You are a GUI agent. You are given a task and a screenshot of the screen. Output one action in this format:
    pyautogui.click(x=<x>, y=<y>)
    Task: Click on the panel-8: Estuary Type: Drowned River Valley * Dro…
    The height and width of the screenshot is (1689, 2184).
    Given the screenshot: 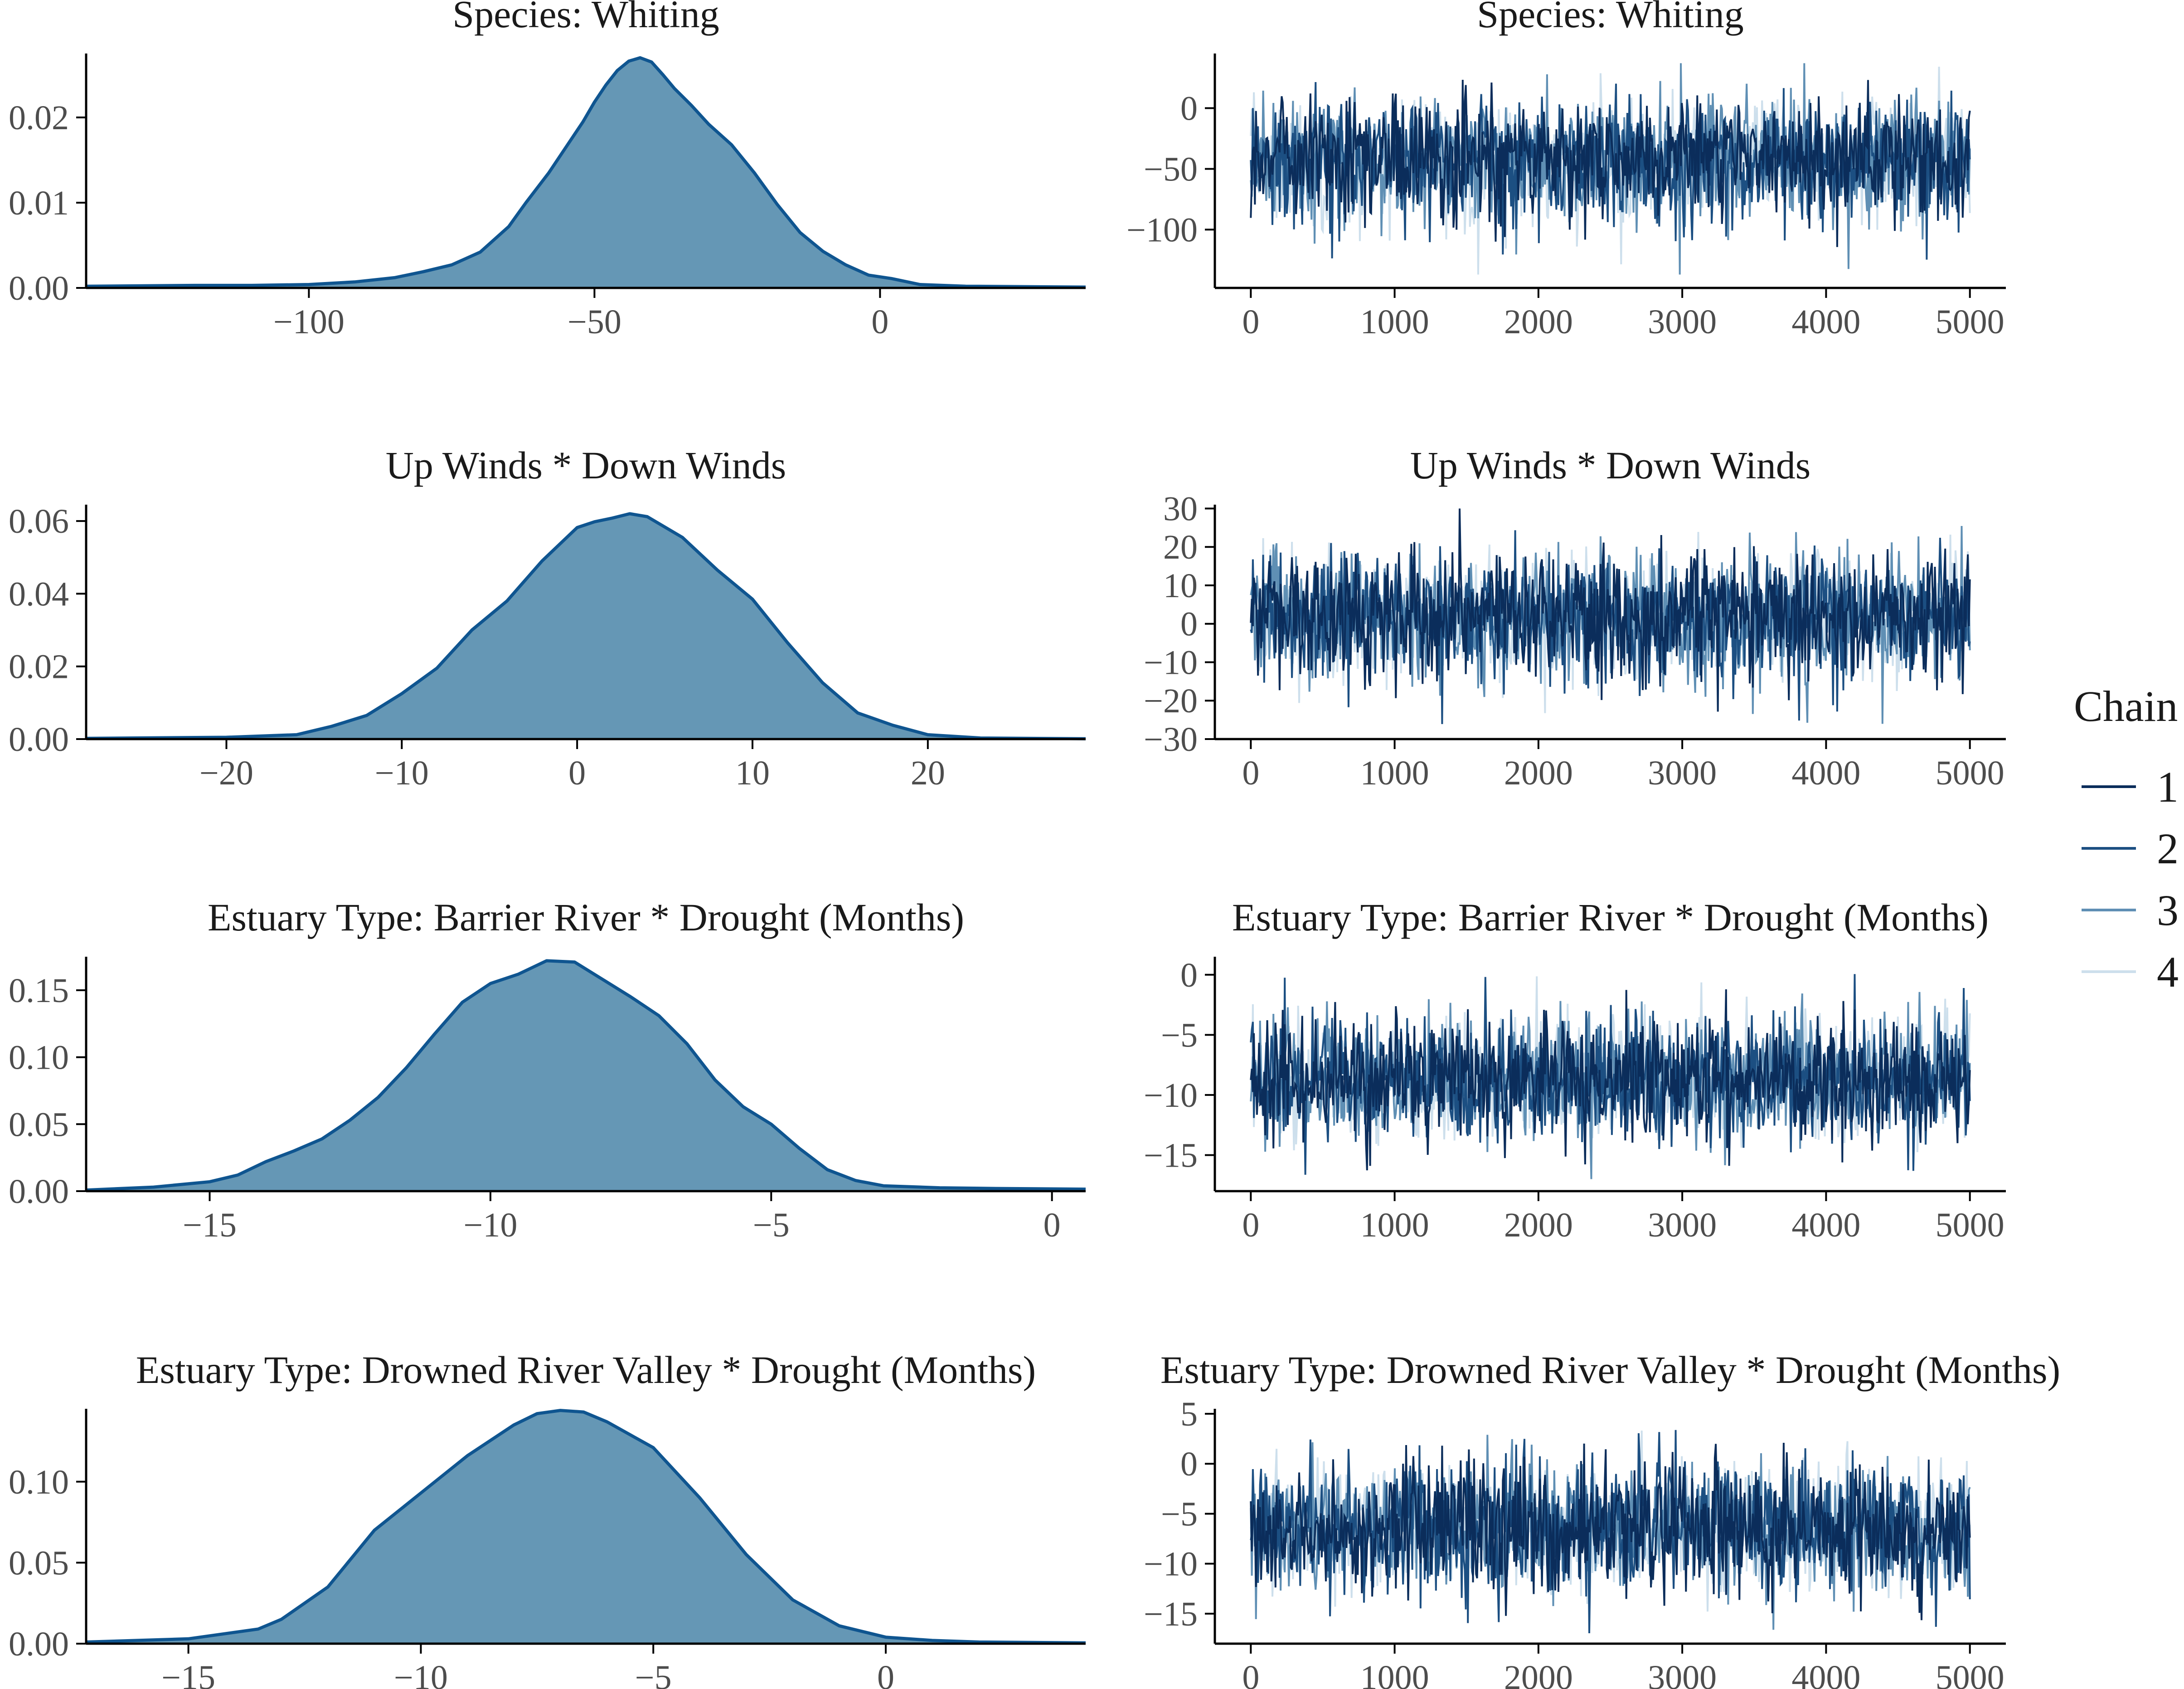 What is the action you would take?
    pyautogui.click(x=1602, y=1518)
    